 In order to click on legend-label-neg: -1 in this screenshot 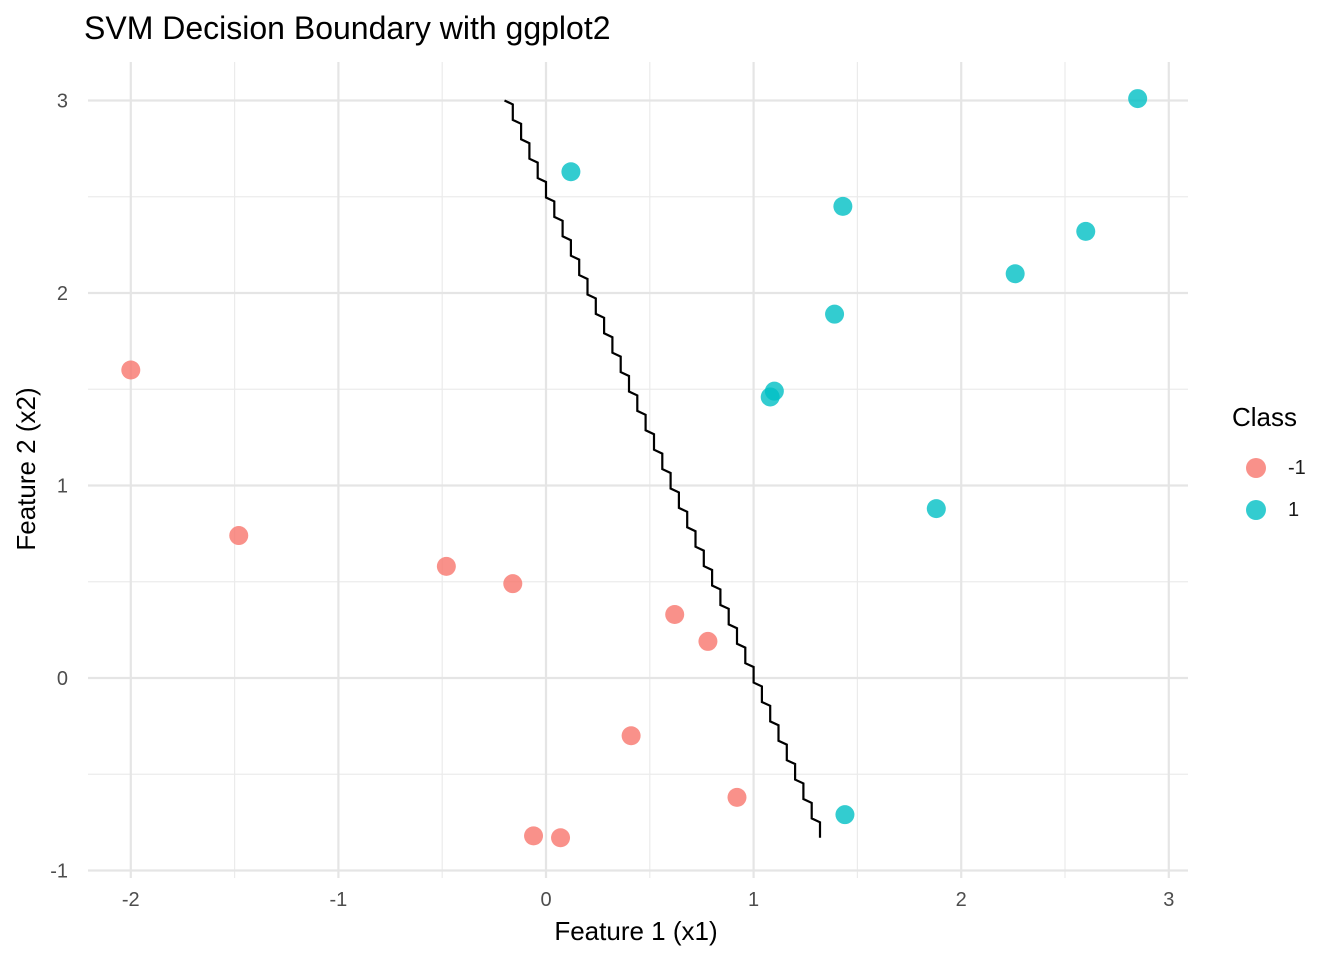, I will do `click(1297, 467)`.